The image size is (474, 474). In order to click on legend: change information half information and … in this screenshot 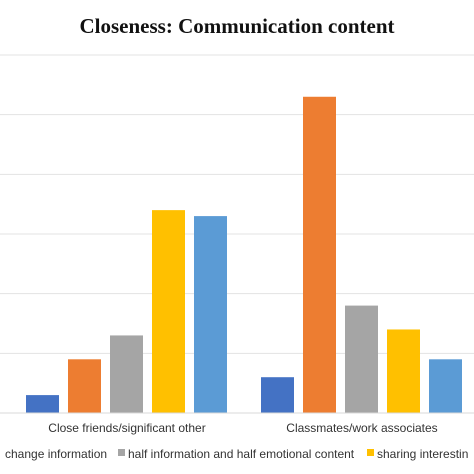, I will do `click(236, 454)`.